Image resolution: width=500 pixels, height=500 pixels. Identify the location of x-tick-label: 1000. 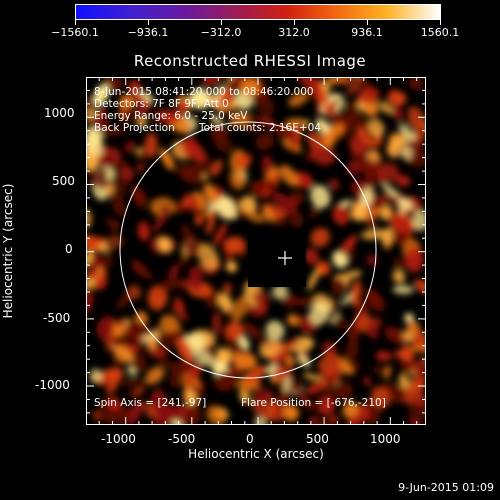
(385, 439).